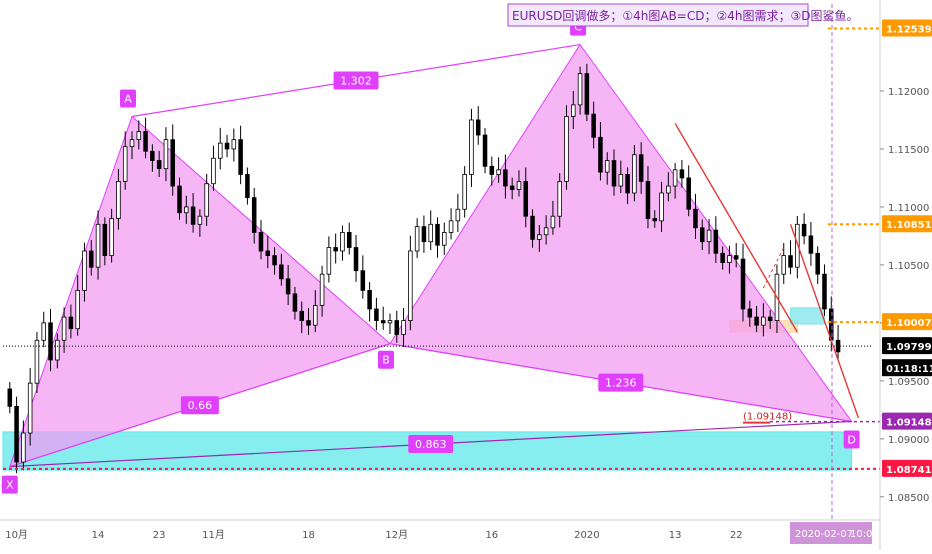  I want to click on ratio-label: 0.66, so click(199, 405).